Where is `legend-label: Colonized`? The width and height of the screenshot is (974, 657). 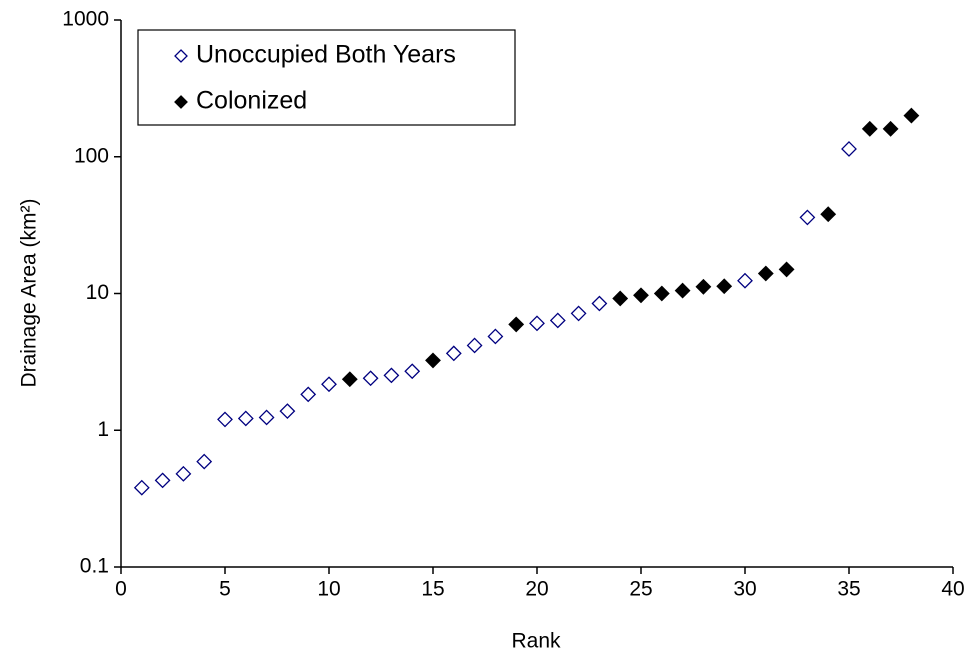
legend-label: Colonized is located at coordinates (251, 101).